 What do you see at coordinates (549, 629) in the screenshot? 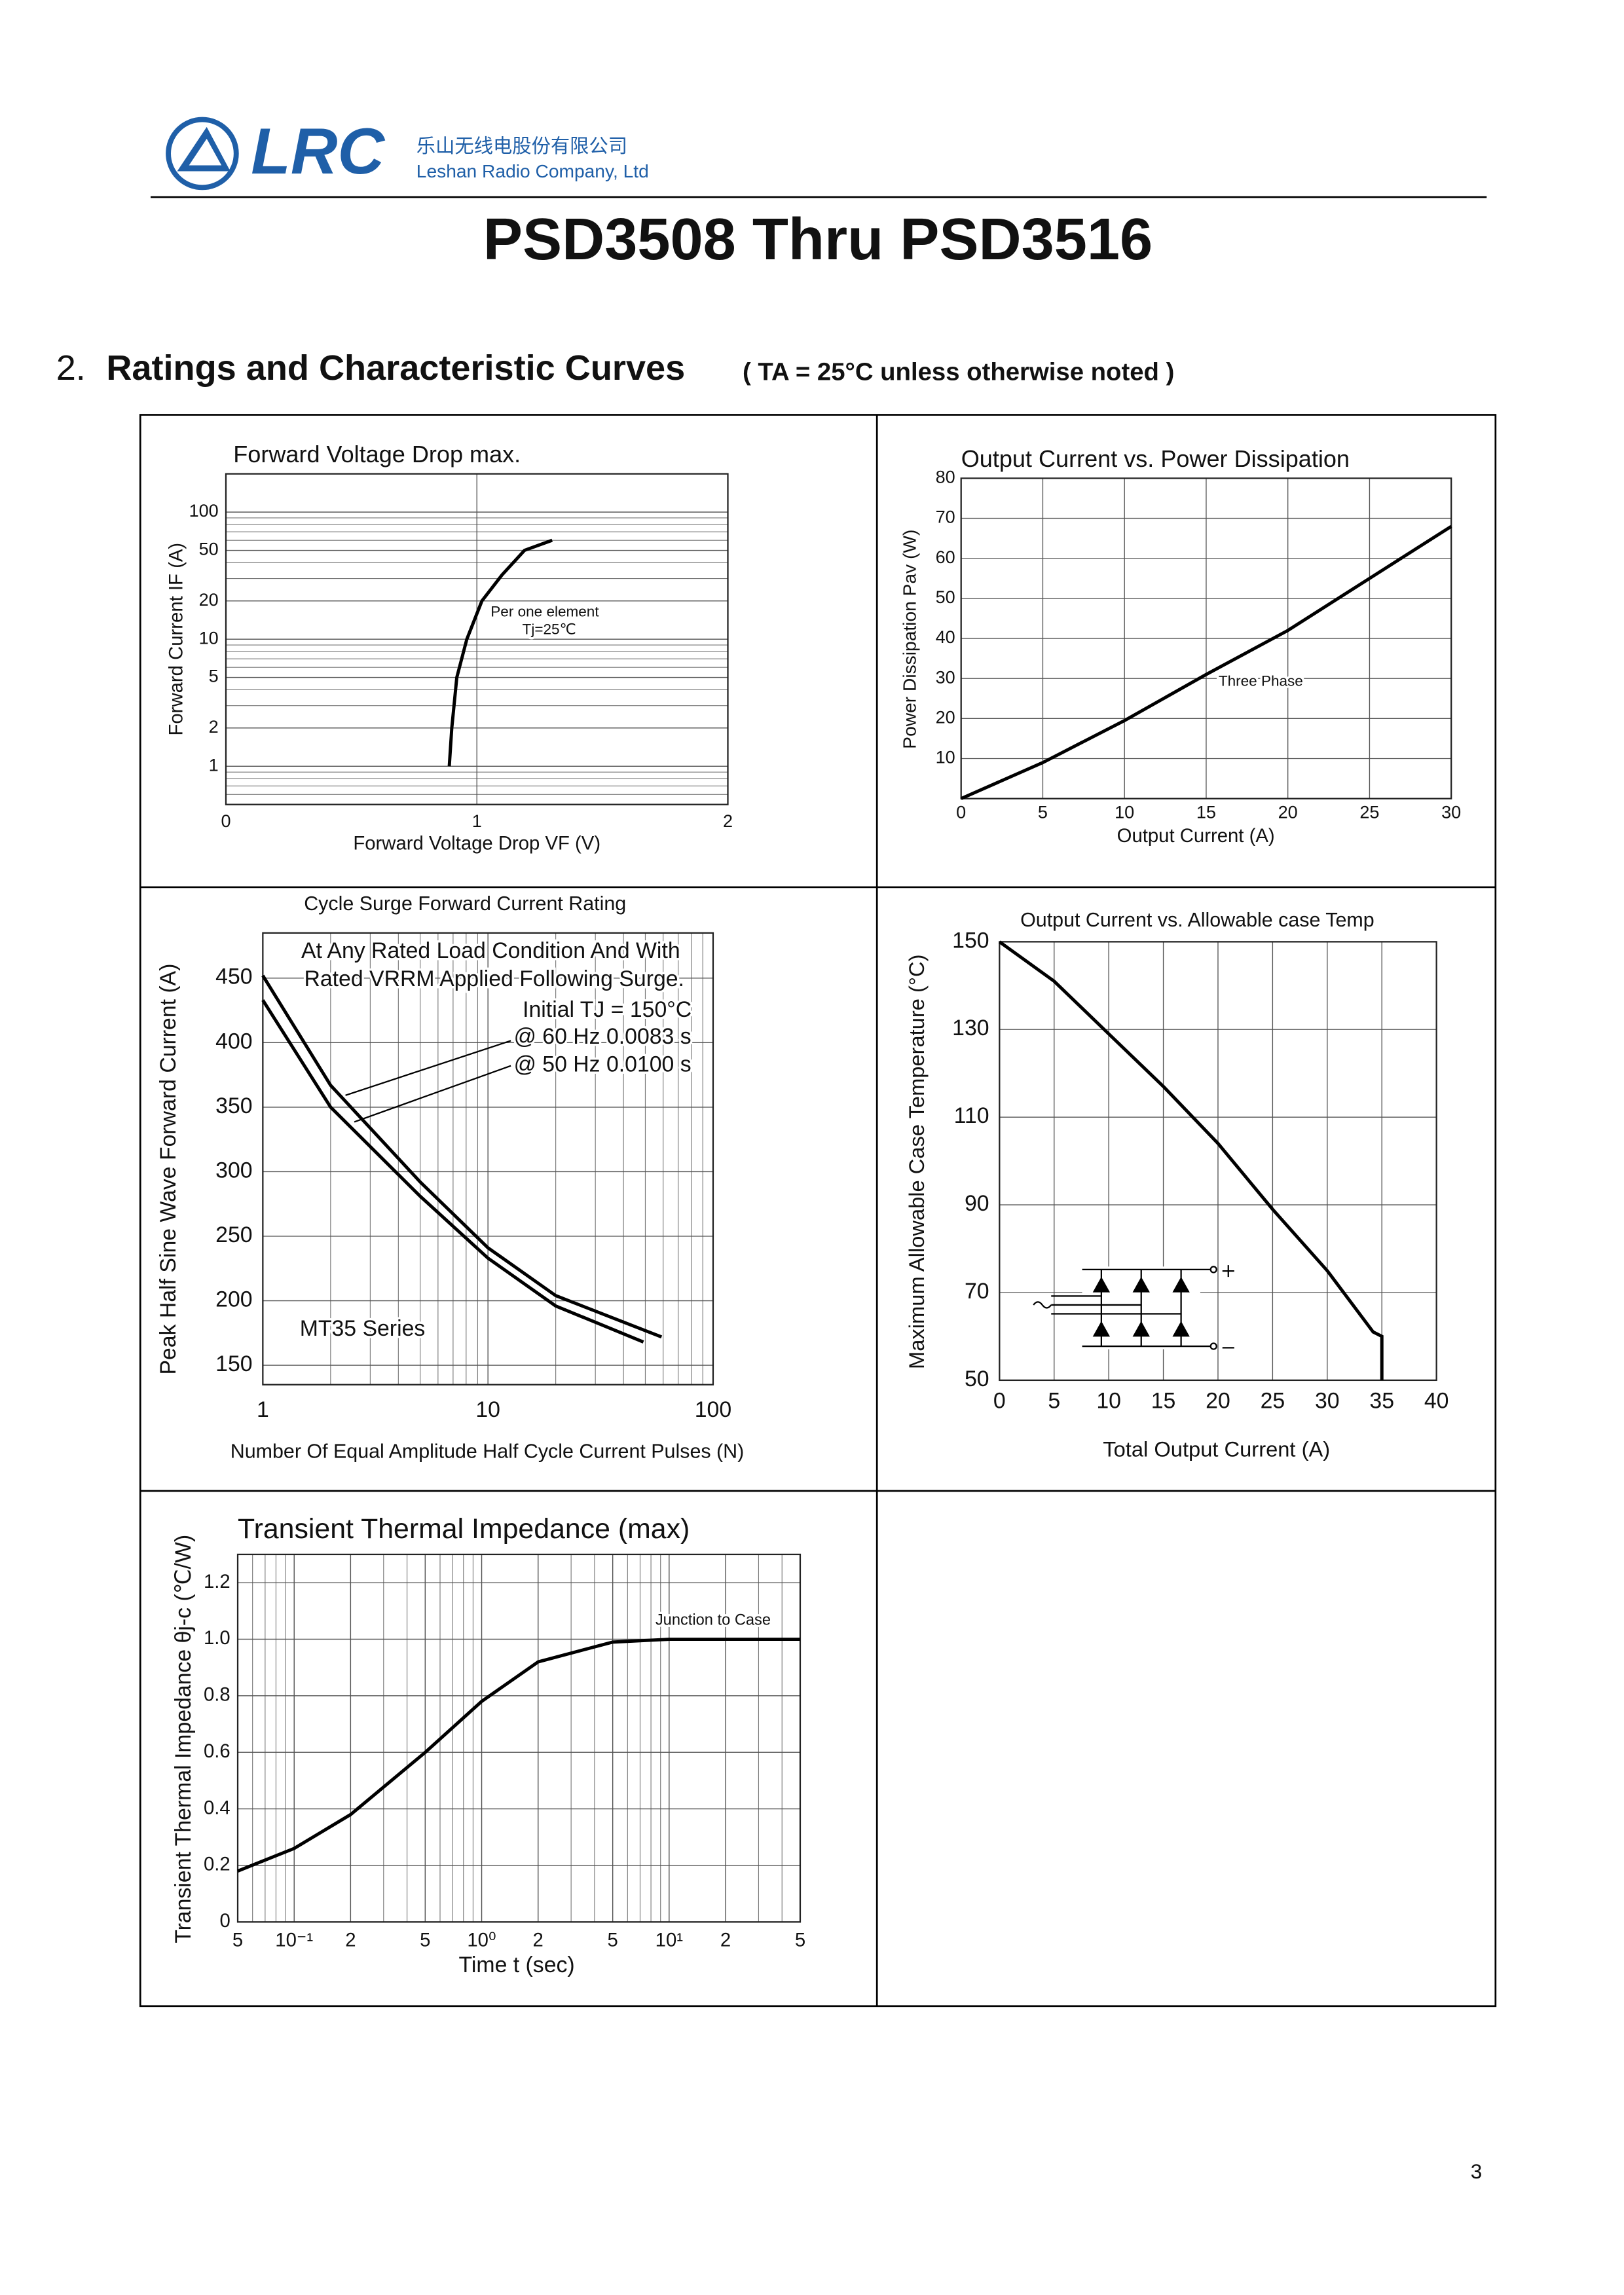
I see `annotation: Tj=25℃` at bounding box center [549, 629].